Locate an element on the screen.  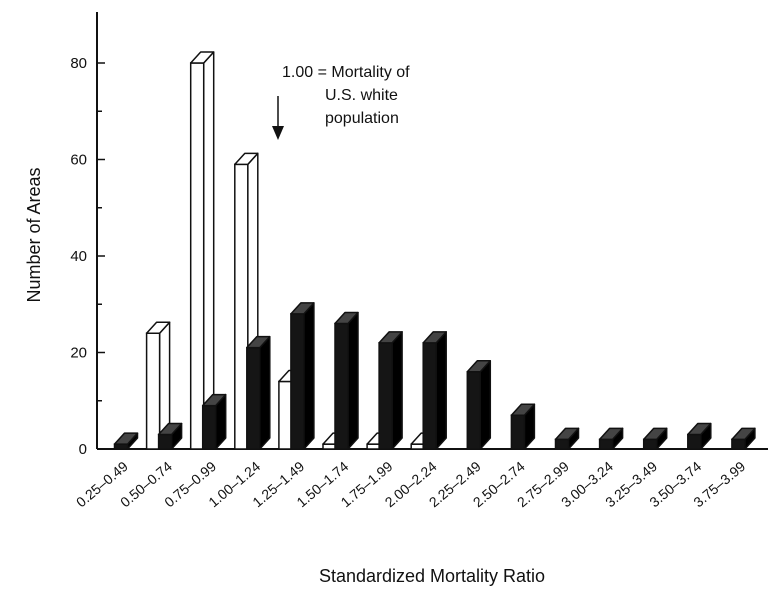
bar-dark-5-side is located at coordinates (353, 380).